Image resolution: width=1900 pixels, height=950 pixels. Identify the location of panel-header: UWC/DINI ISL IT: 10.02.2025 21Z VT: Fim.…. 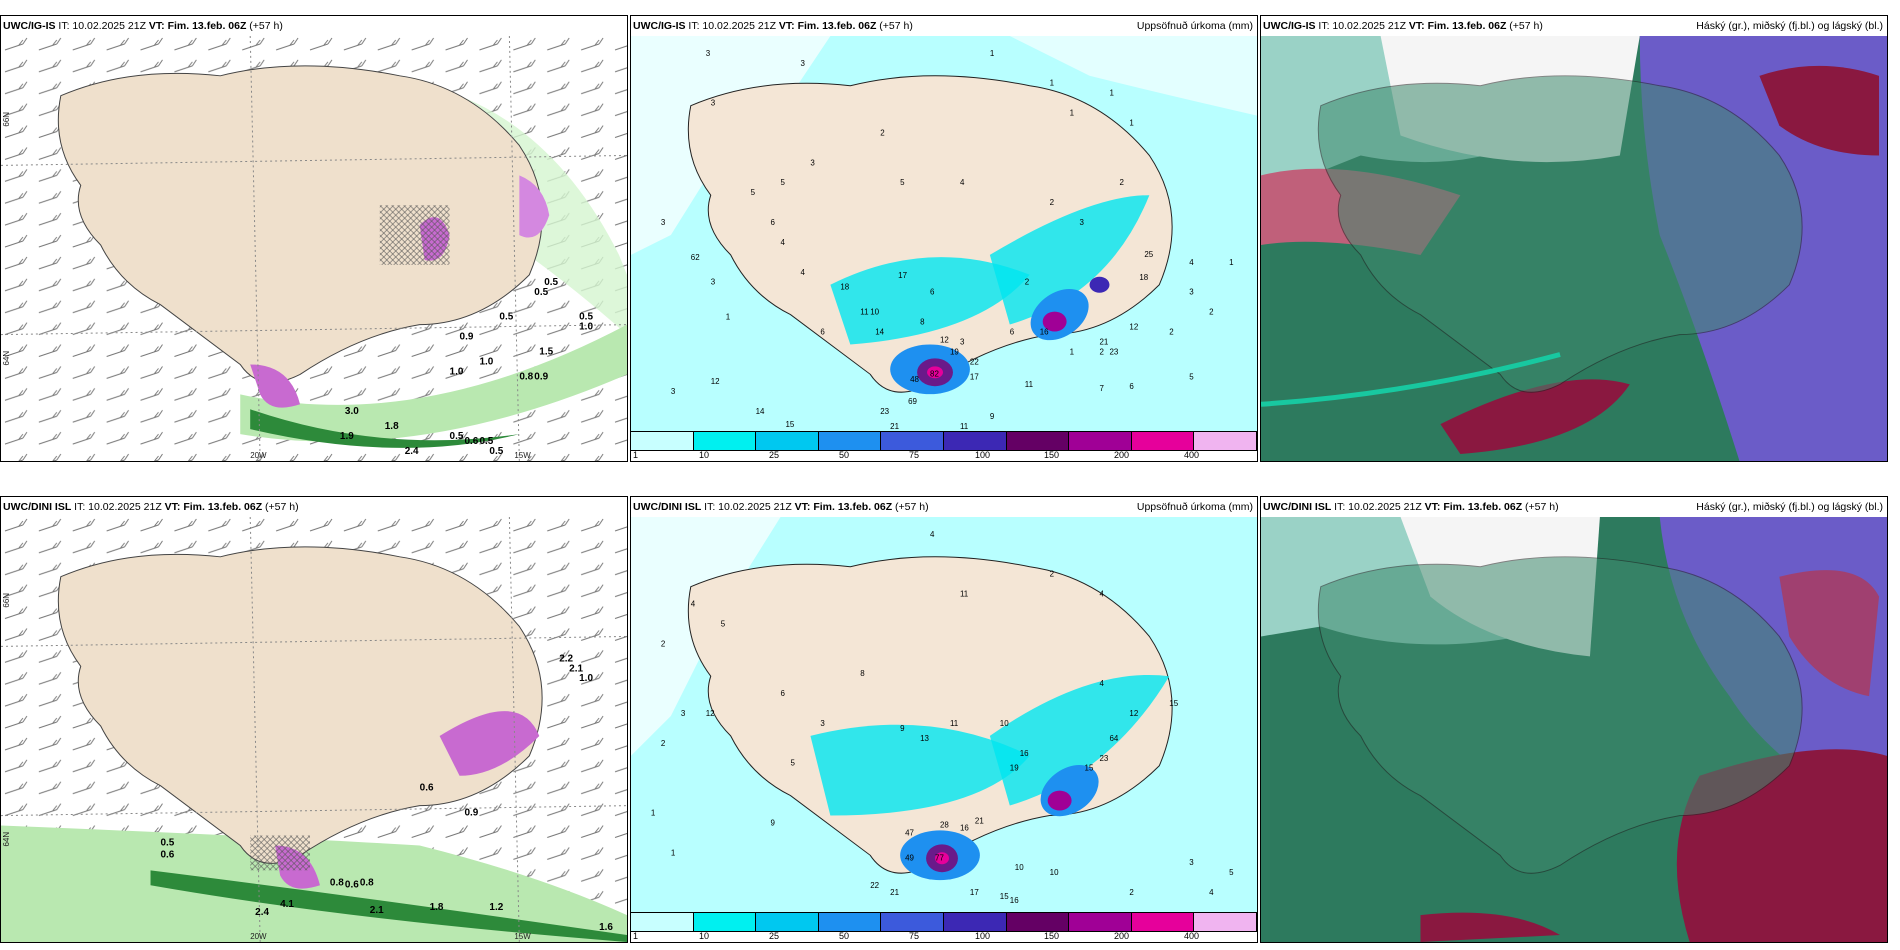
(943, 507).